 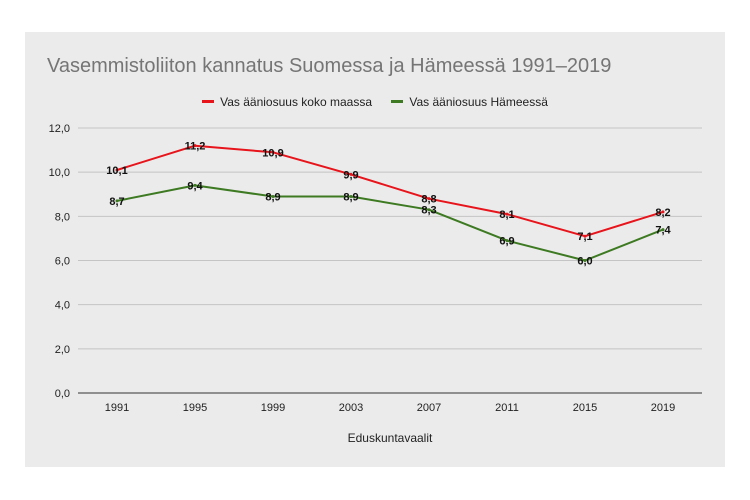 I want to click on data-label: 6,0, so click(x=584, y=262).